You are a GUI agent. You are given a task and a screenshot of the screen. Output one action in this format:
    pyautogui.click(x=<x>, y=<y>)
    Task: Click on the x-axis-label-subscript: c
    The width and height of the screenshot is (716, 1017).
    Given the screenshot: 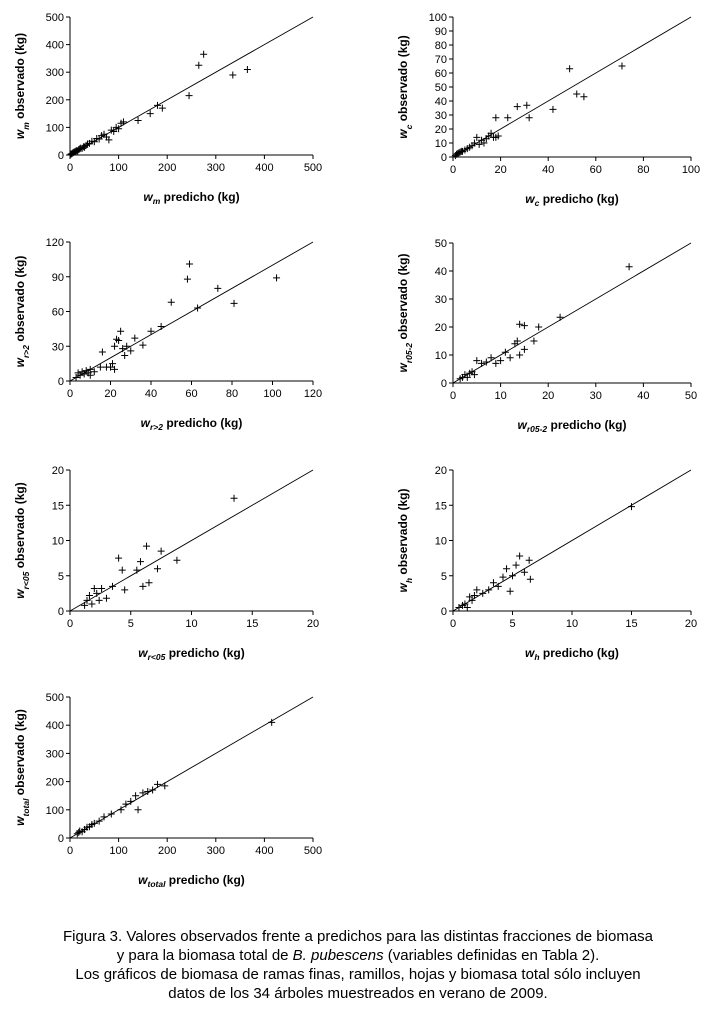 What is the action you would take?
    pyautogui.click(x=537, y=203)
    